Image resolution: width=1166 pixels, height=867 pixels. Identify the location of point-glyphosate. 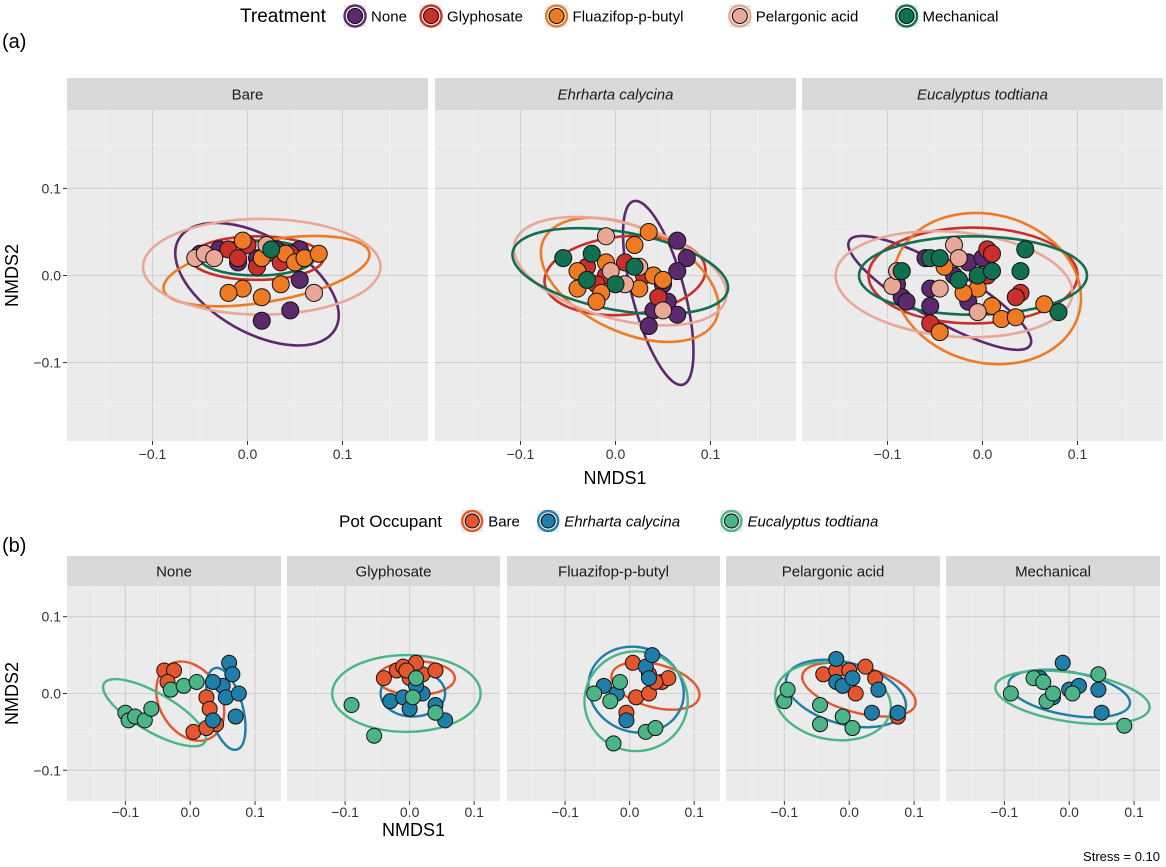
(1015, 297).